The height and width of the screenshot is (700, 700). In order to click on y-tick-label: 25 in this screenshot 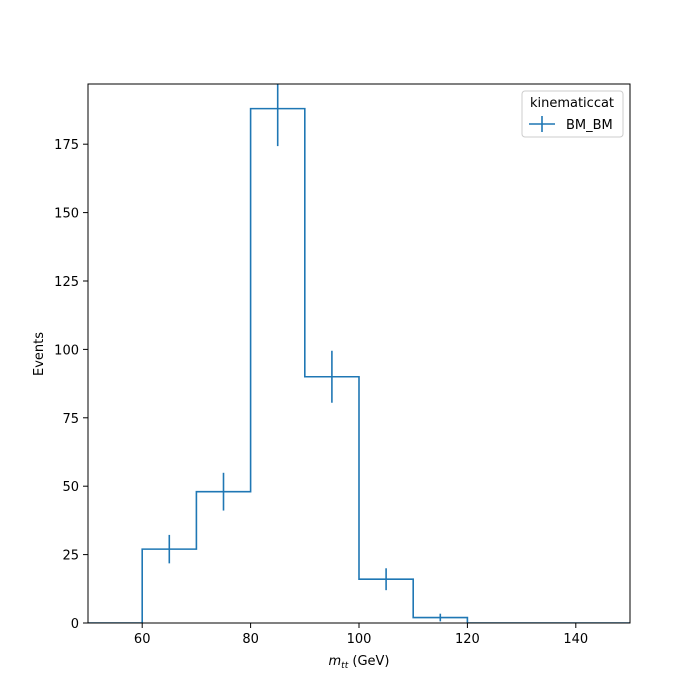, I will do `click(70, 556)`.